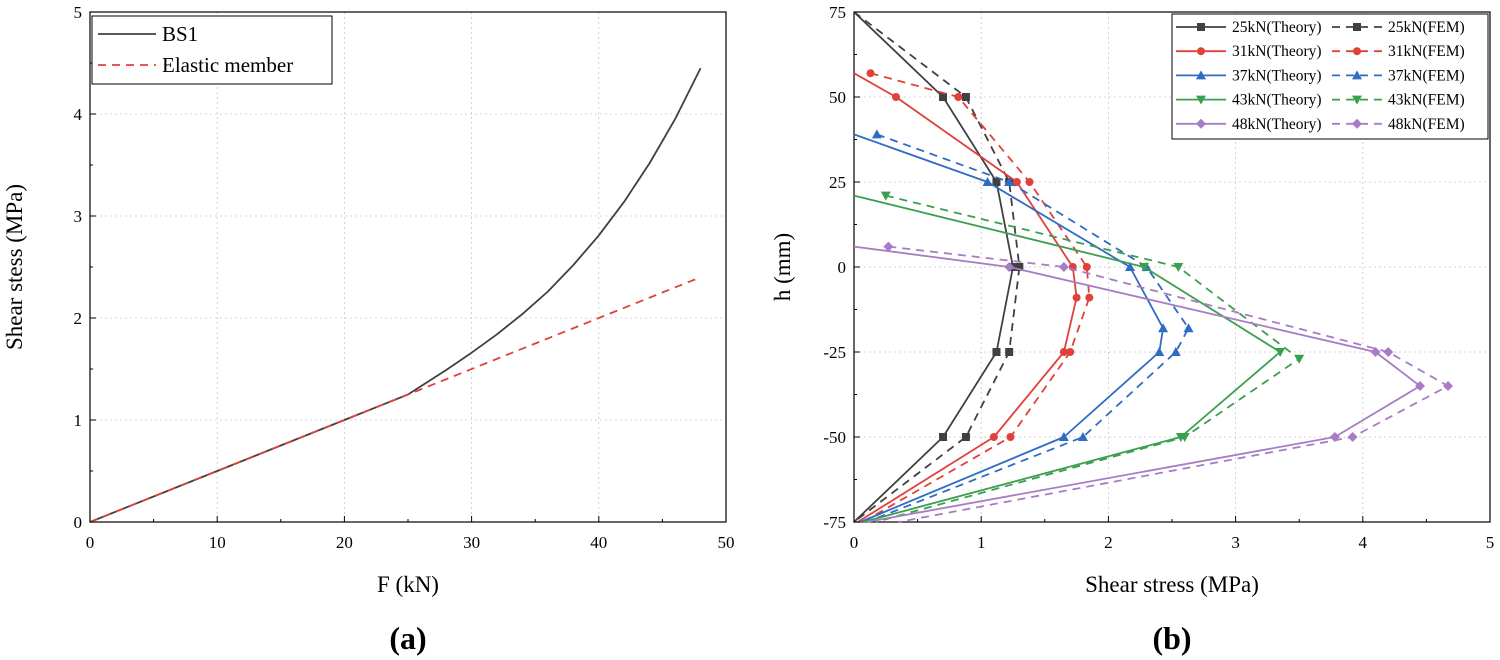 The height and width of the screenshot is (660, 1500). I want to click on chart-a-legend-item: BS1, so click(148, 34).